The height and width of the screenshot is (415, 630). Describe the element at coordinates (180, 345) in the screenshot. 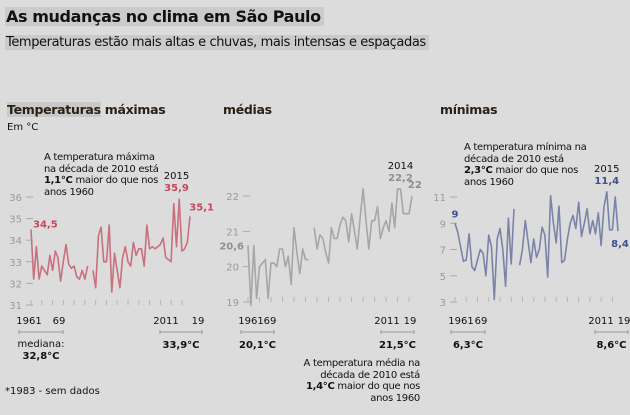

I see `decade-value: 33,9°C` at that location.